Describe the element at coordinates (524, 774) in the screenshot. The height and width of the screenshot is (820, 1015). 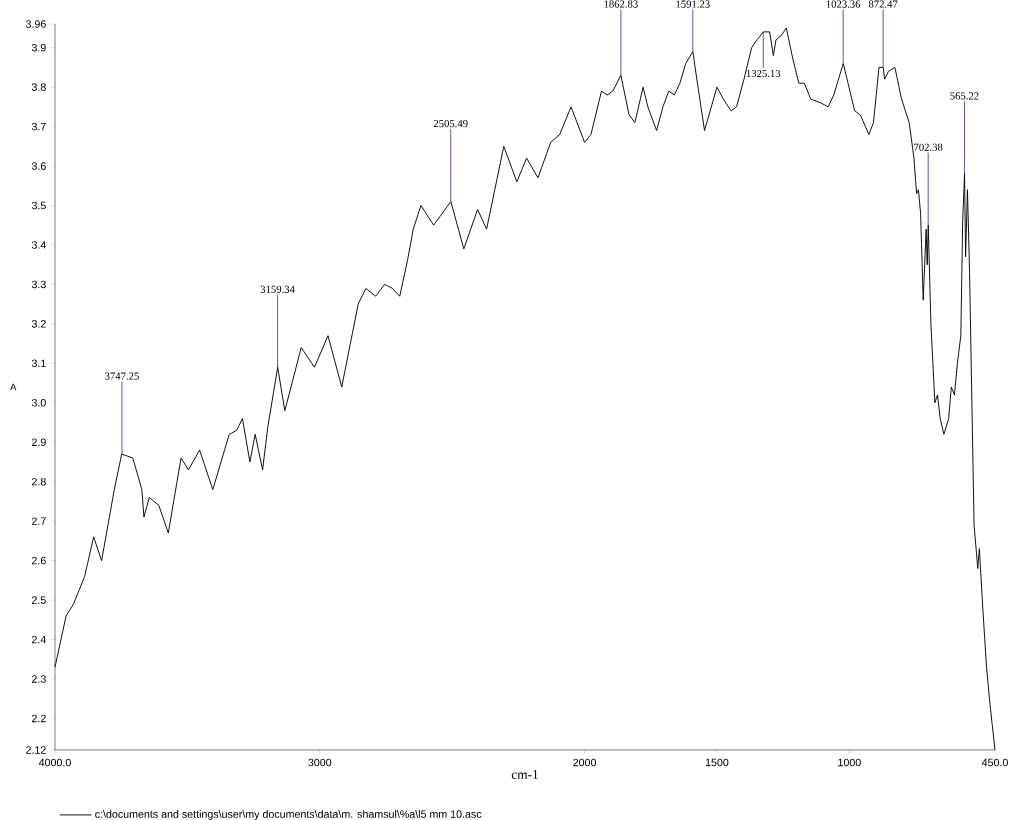
I see `x-axis-title: cm-1` at that location.